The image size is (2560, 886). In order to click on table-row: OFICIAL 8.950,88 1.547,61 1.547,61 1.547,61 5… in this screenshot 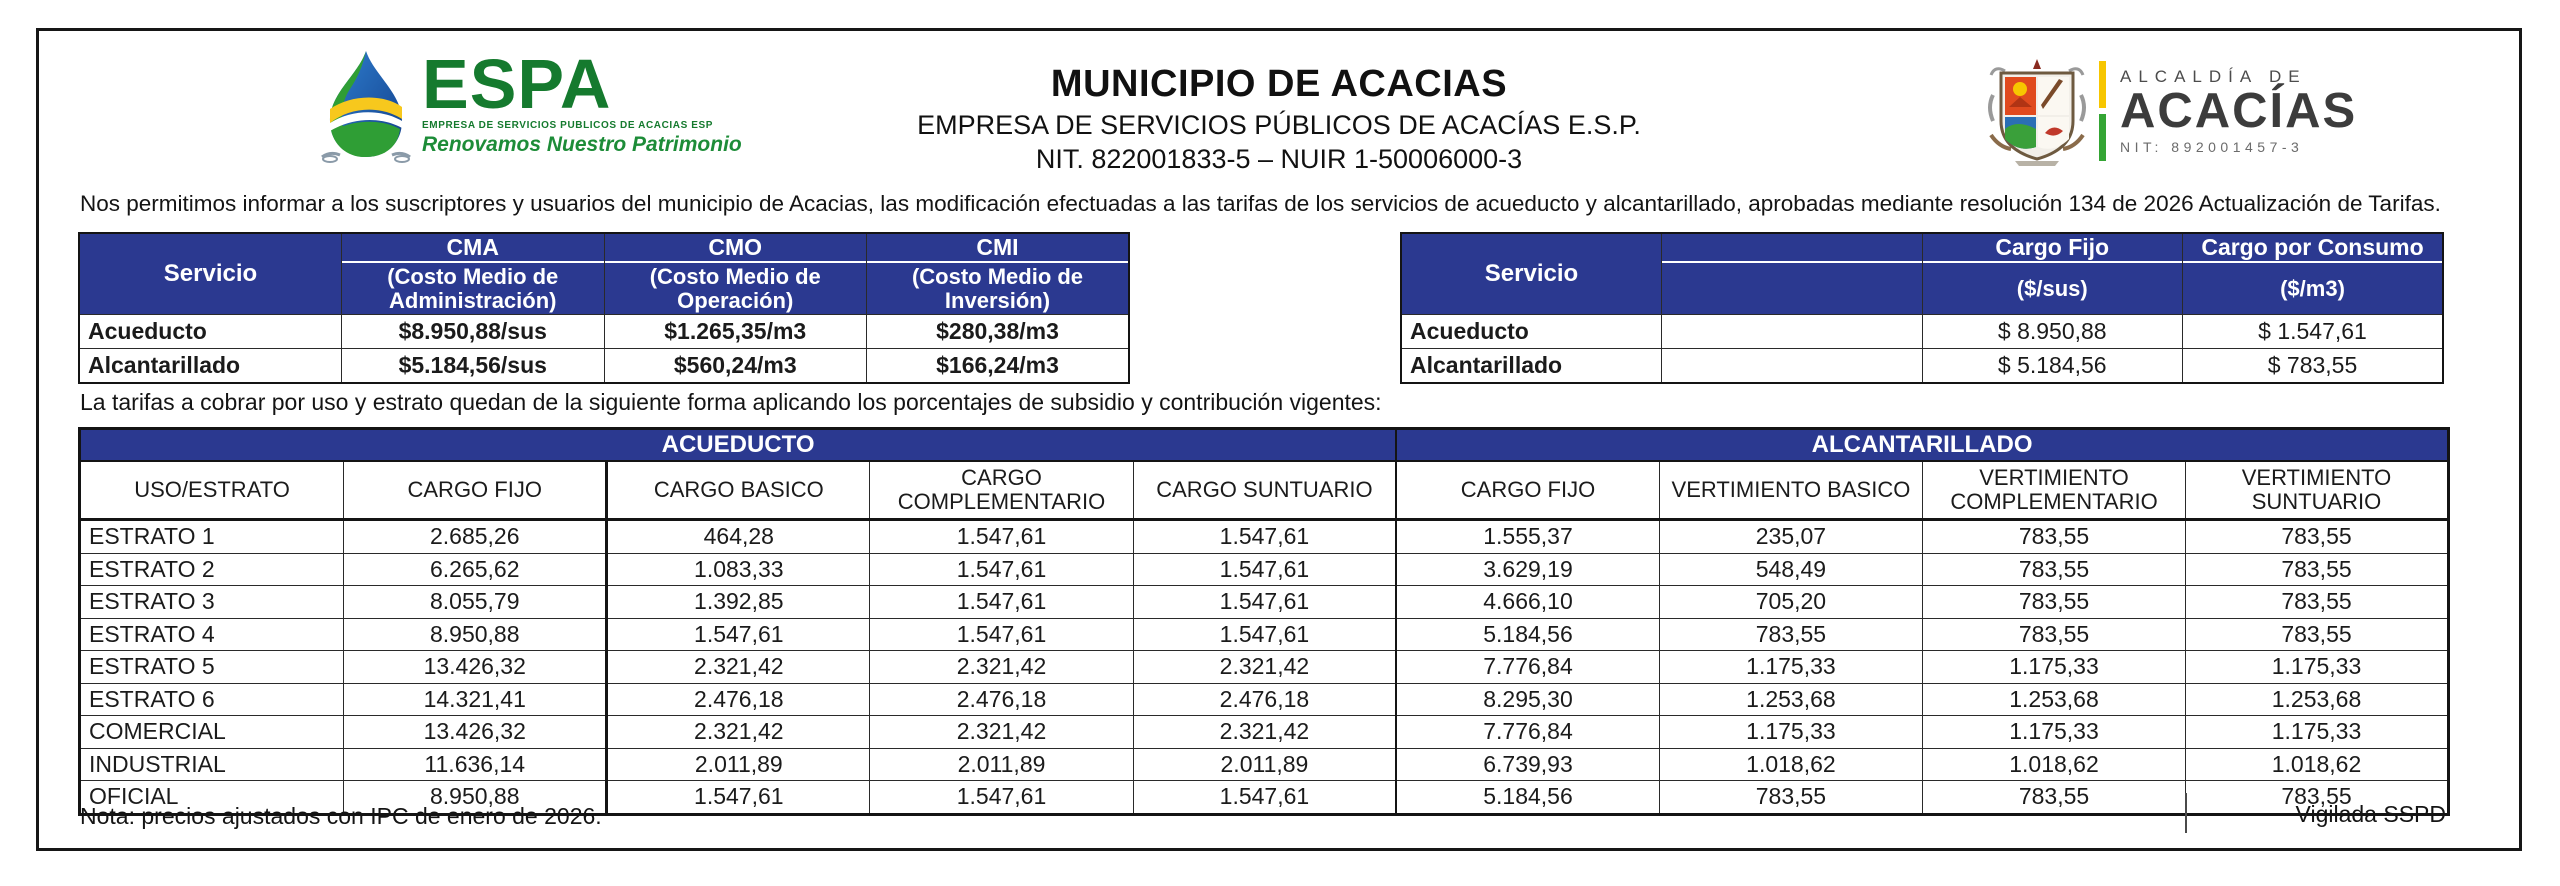, I will do `click(1264, 797)`.